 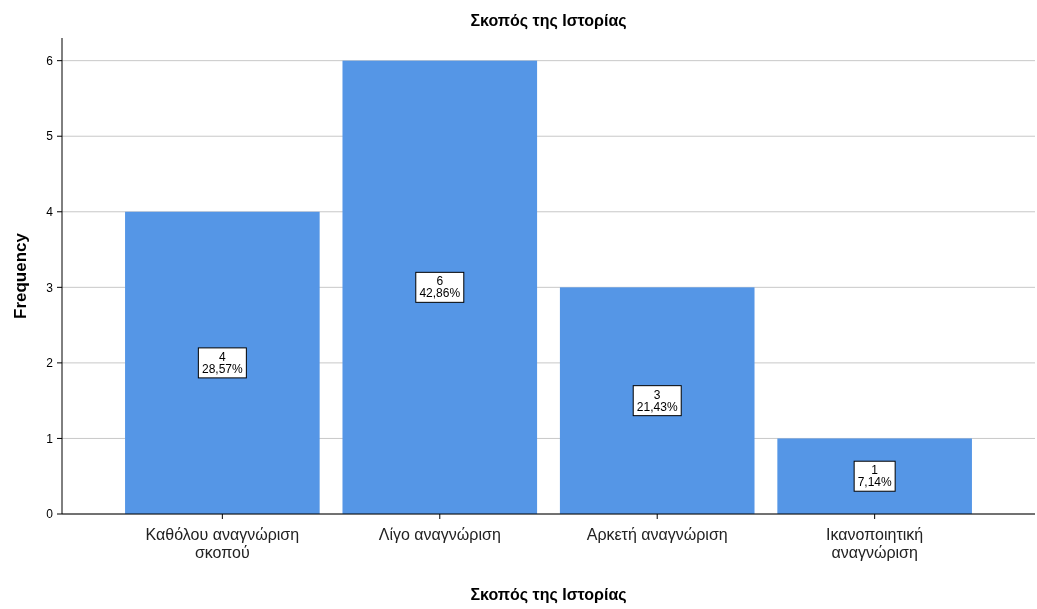 What do you see at coordinates (50, 60) in the screenshot?
I see `y-tick-label: 6` at bounding box center [50, 60].